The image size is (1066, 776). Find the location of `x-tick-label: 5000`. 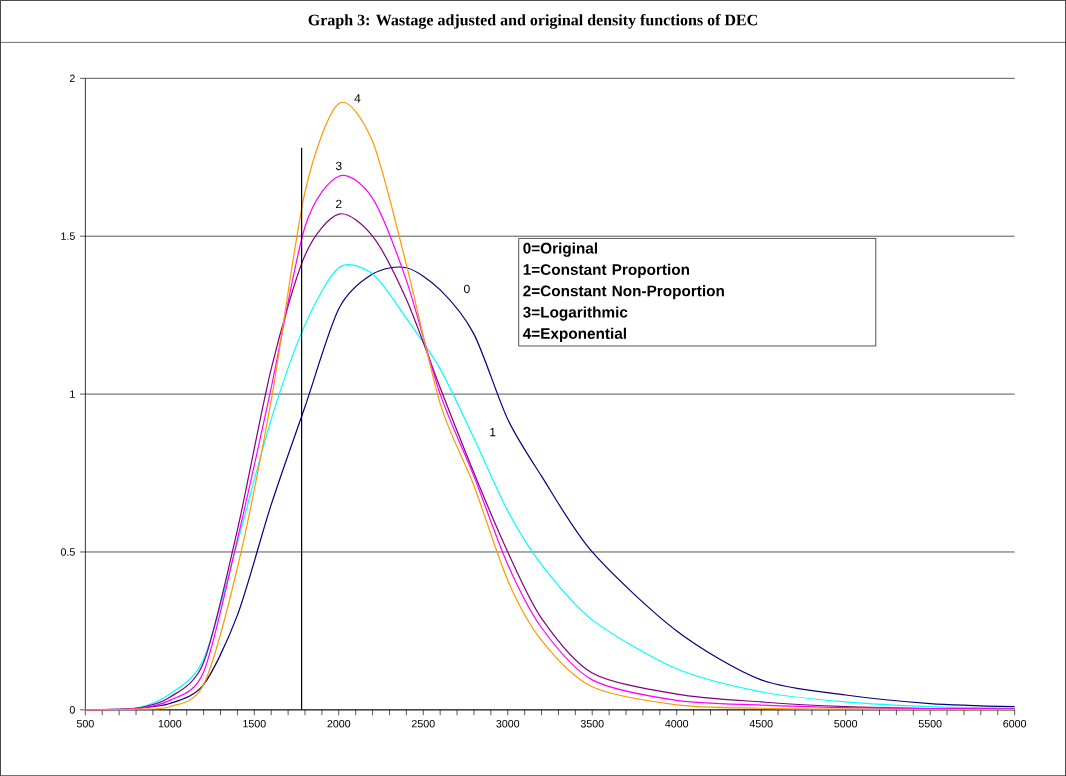

x-tick-label: 5000 is located at coordinates (846, 723).